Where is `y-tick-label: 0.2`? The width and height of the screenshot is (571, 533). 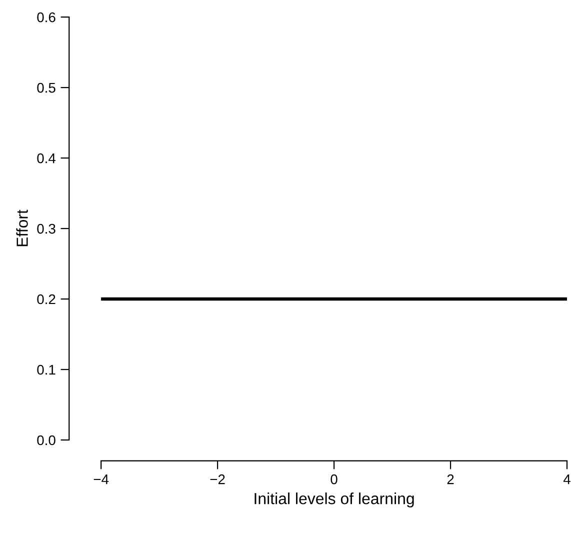
y-tick-label: 0.2 is located at coordinates (46, 299).